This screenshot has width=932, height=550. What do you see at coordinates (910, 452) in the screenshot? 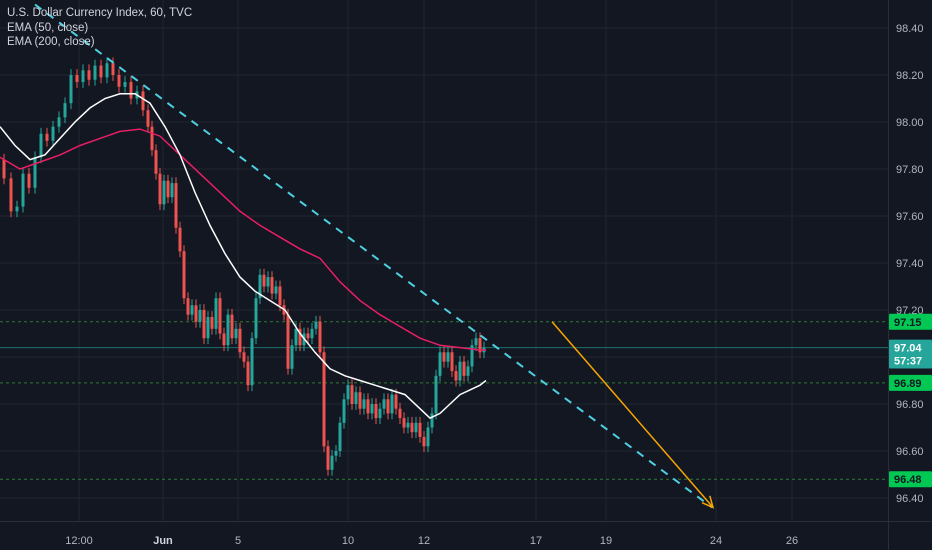
I see `y-tick-label: 96.60` at bounding box center [910, 452].